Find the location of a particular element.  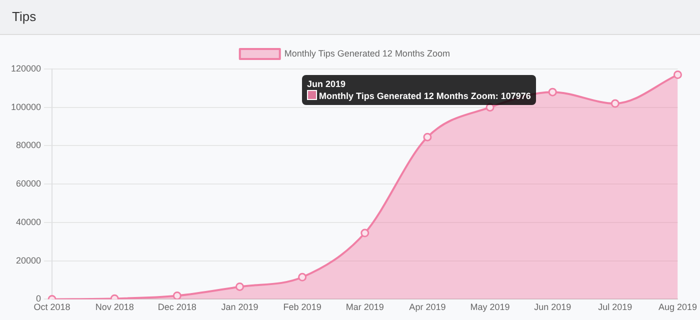

x-tick-label: Apr 2019 is located at coordinates (427, 307).